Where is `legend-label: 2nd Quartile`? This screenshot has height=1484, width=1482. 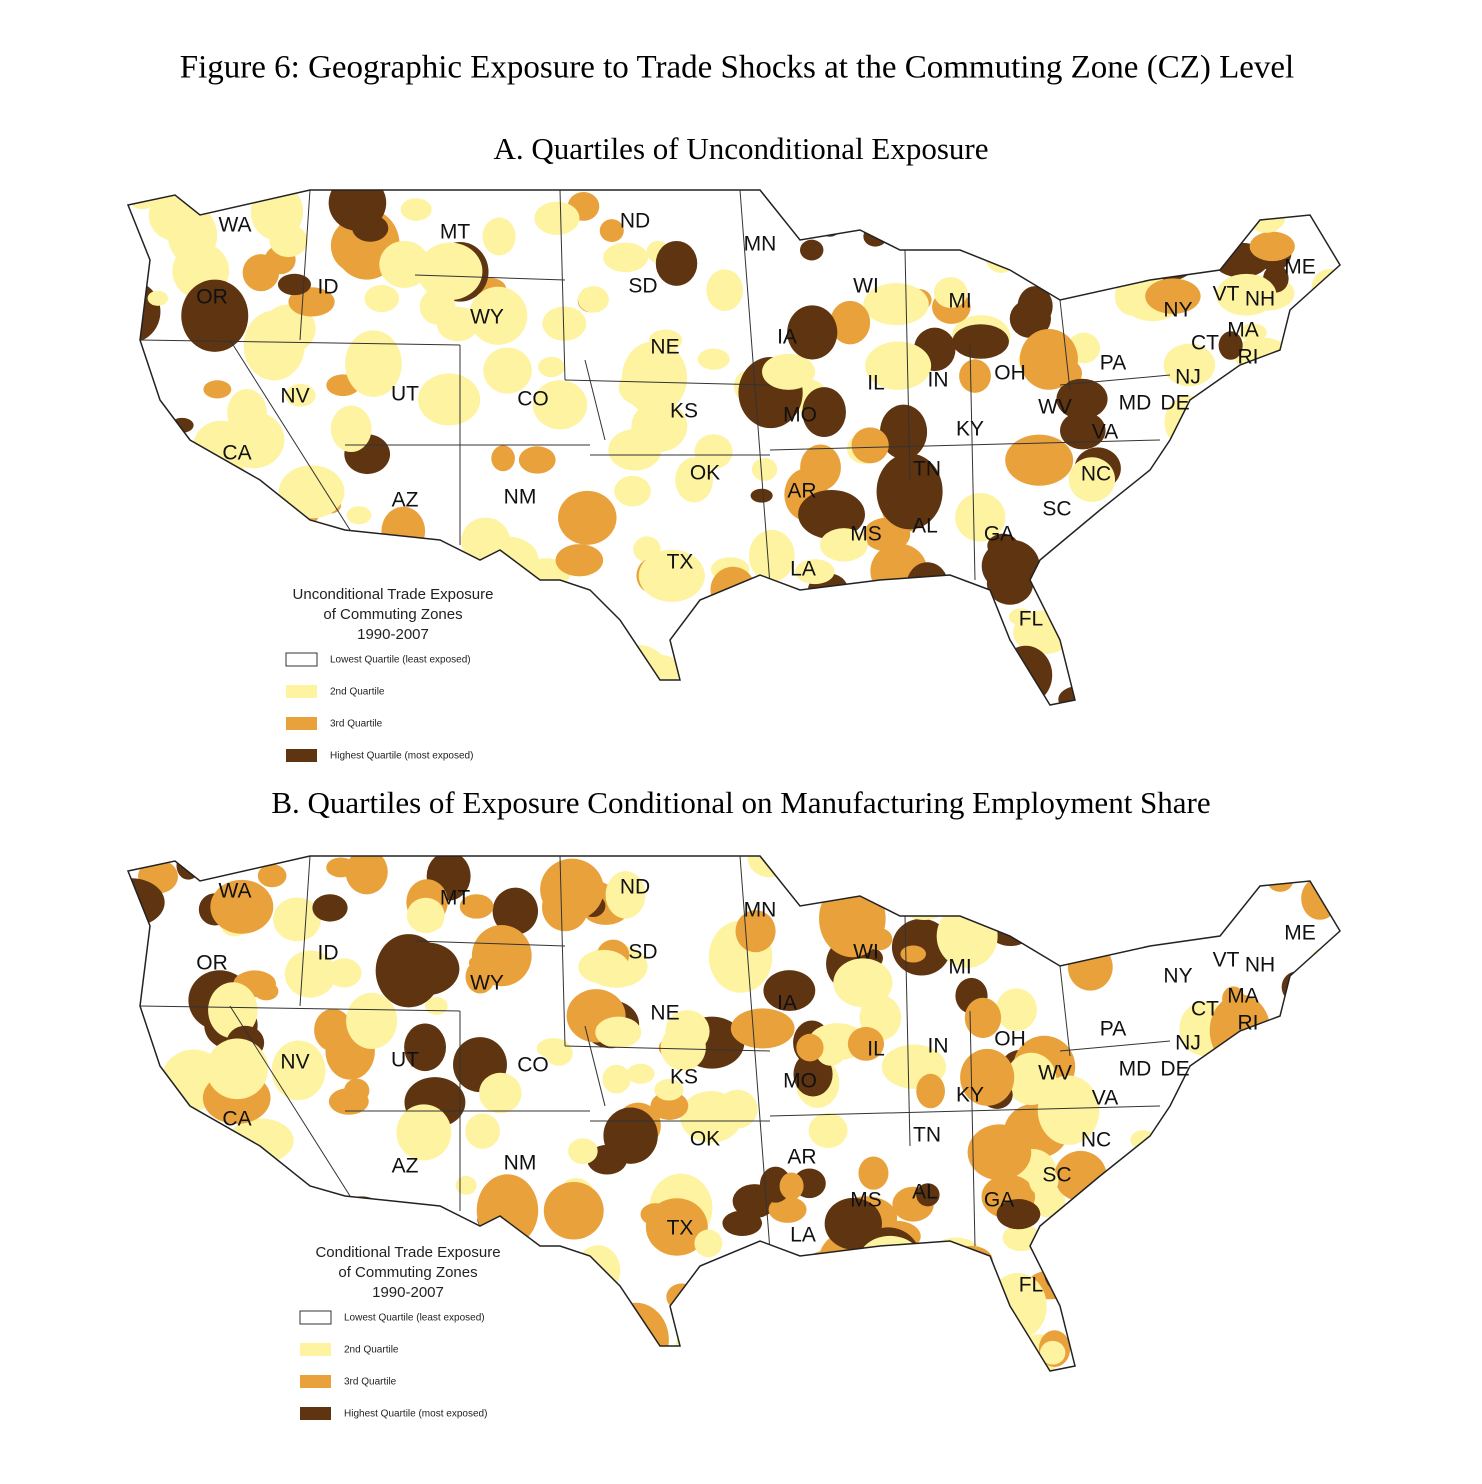
legend-label: 2nd Quartile is located at coordinates (357, 692).